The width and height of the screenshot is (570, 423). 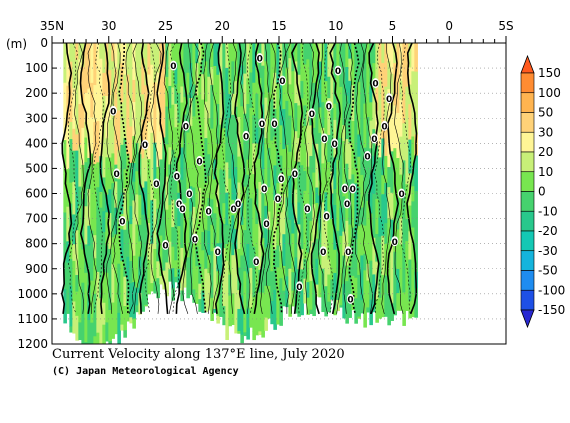 I want to click on y-tick-label: 300, so click(x=36, y=118).